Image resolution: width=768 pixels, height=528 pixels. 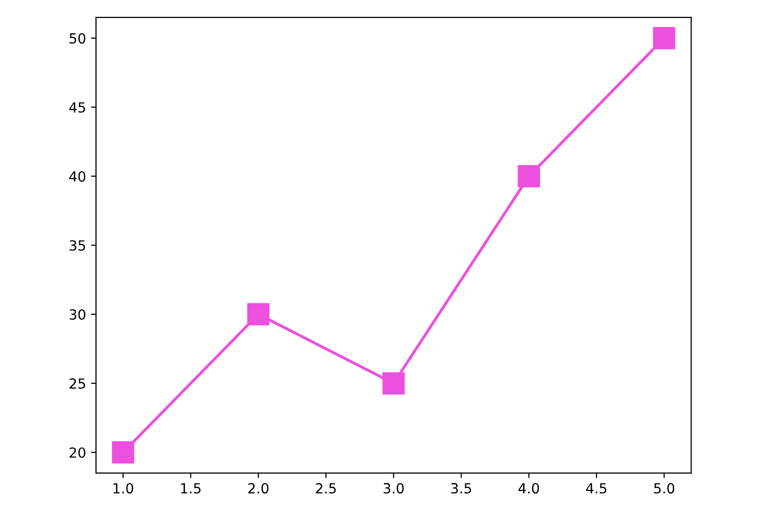 I want to click on x-tick-label: 4.0, so click(x=528, y=488).